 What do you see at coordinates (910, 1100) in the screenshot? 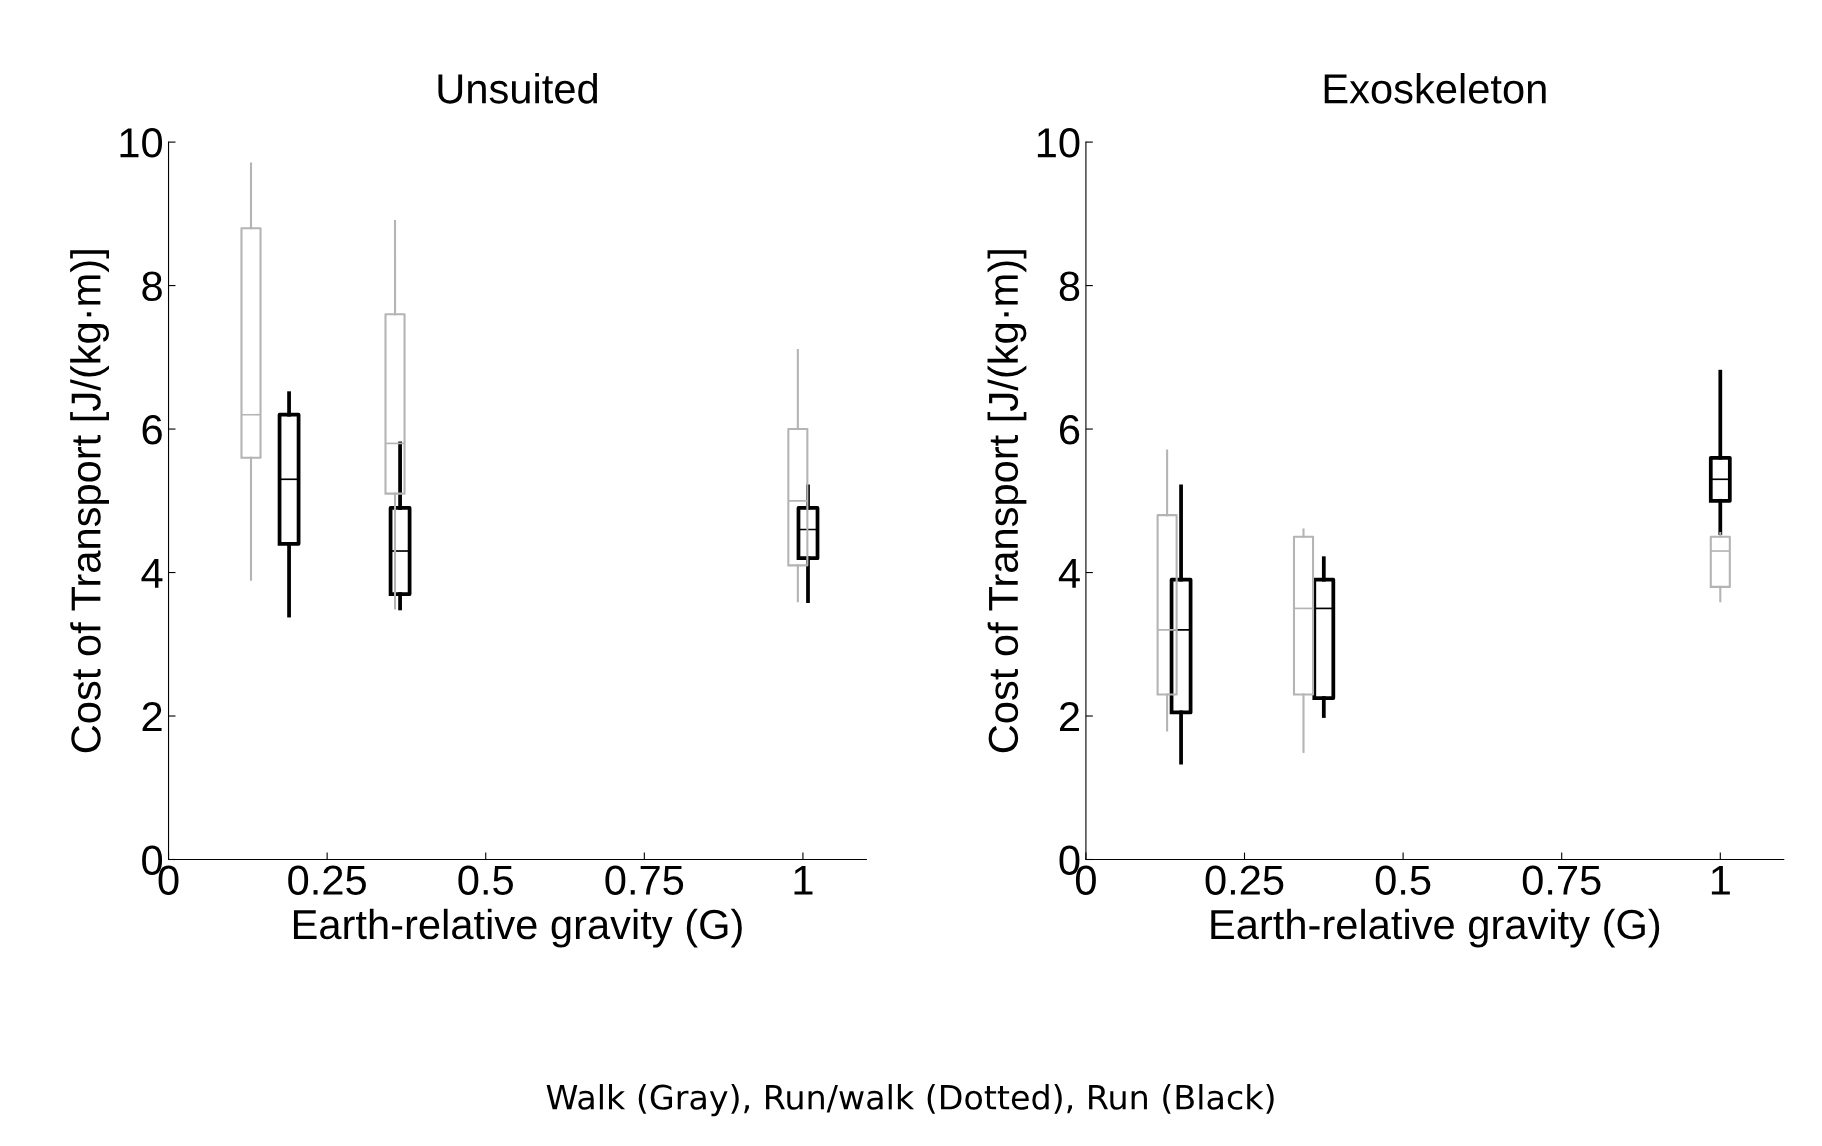
I see `text: Walk (Gray), Run/walk (Dotted), Run (Black)` at bounding box center [910, 1100].